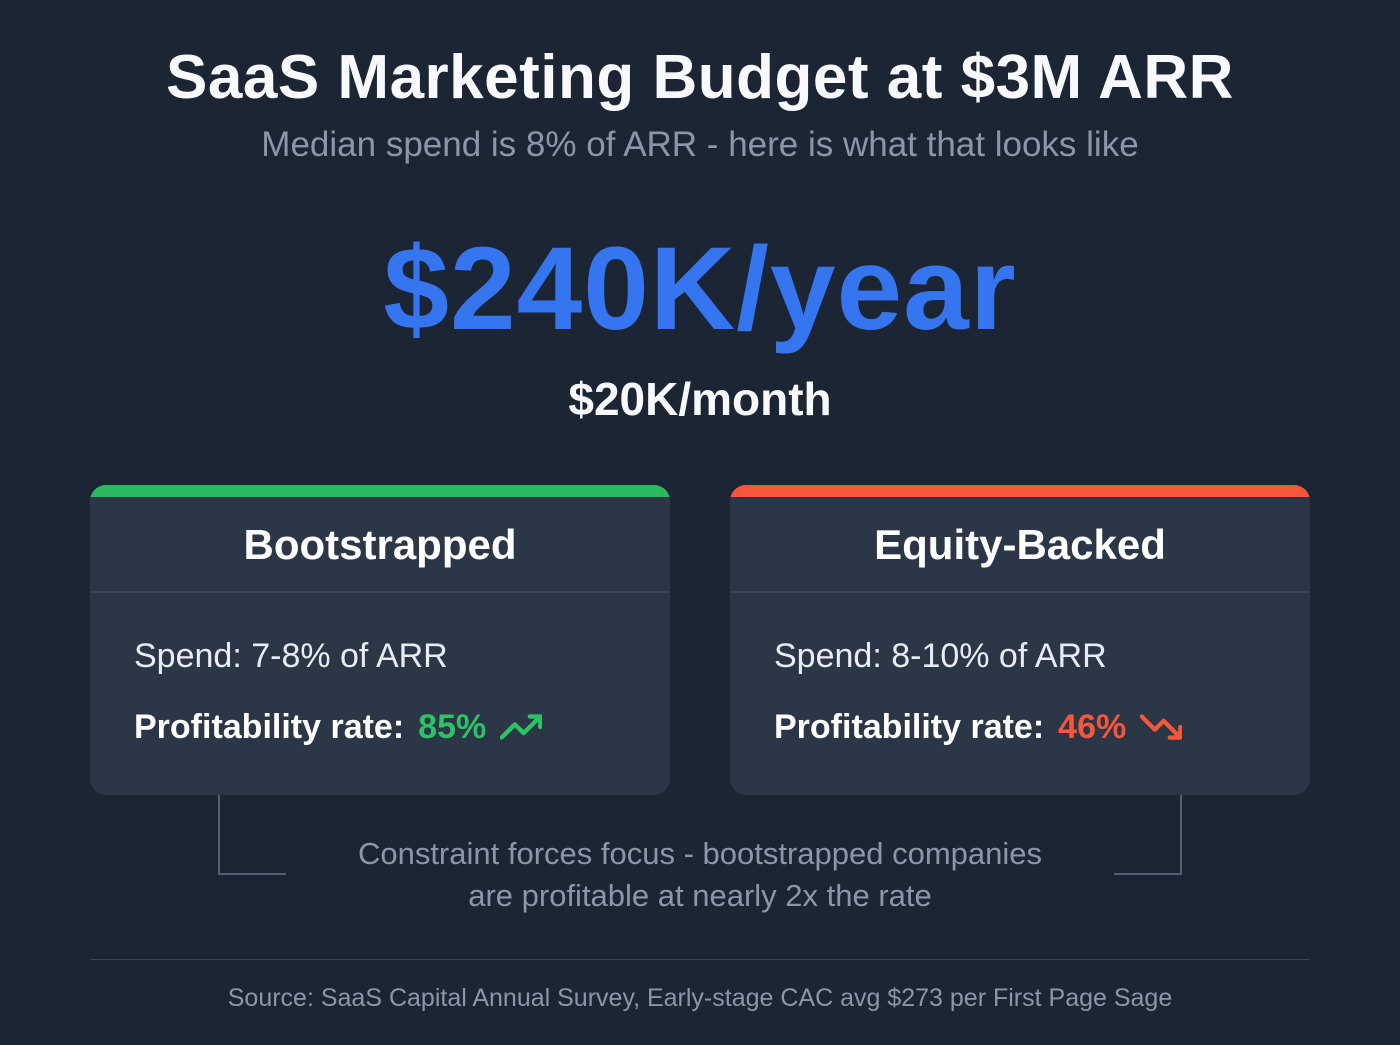  I want to click on card-title: Equity-Backed, so click(1020, 544).